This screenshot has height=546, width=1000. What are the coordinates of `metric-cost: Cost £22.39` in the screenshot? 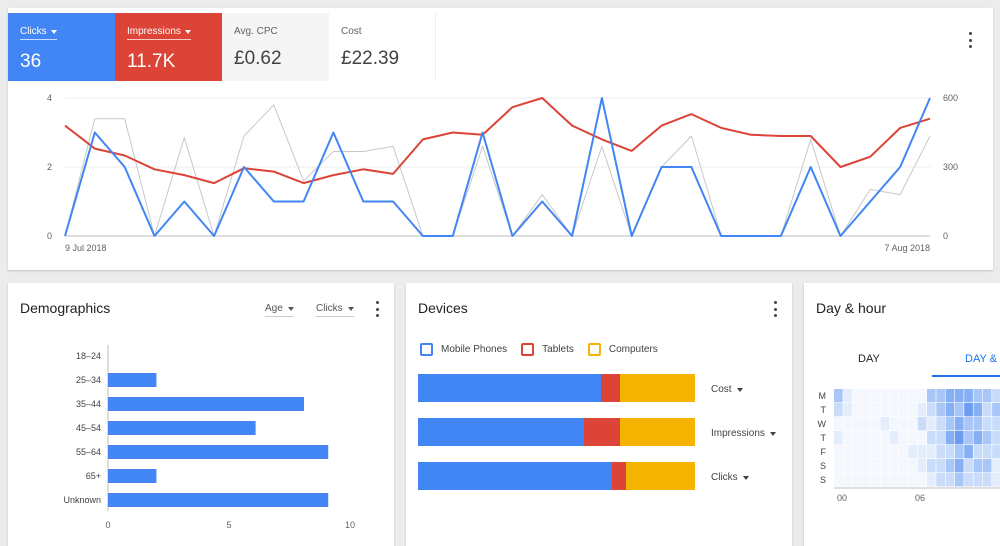 It's located at (382, 47).